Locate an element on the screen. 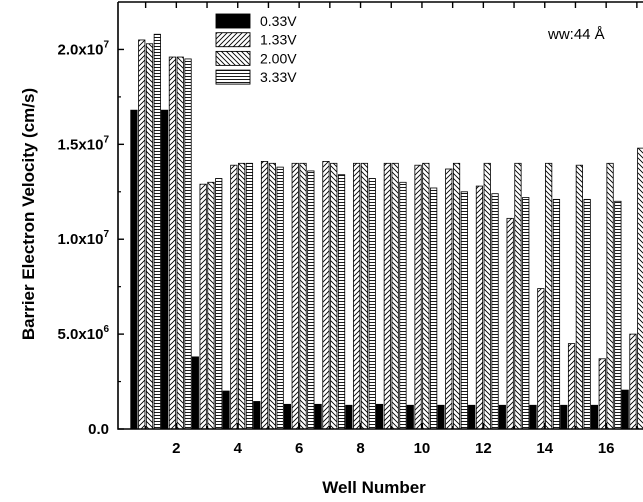 The width and height of the screenshot is (643, 502). y-tick-label: 1.0x10⁷ is located at coordinates (84, 238).